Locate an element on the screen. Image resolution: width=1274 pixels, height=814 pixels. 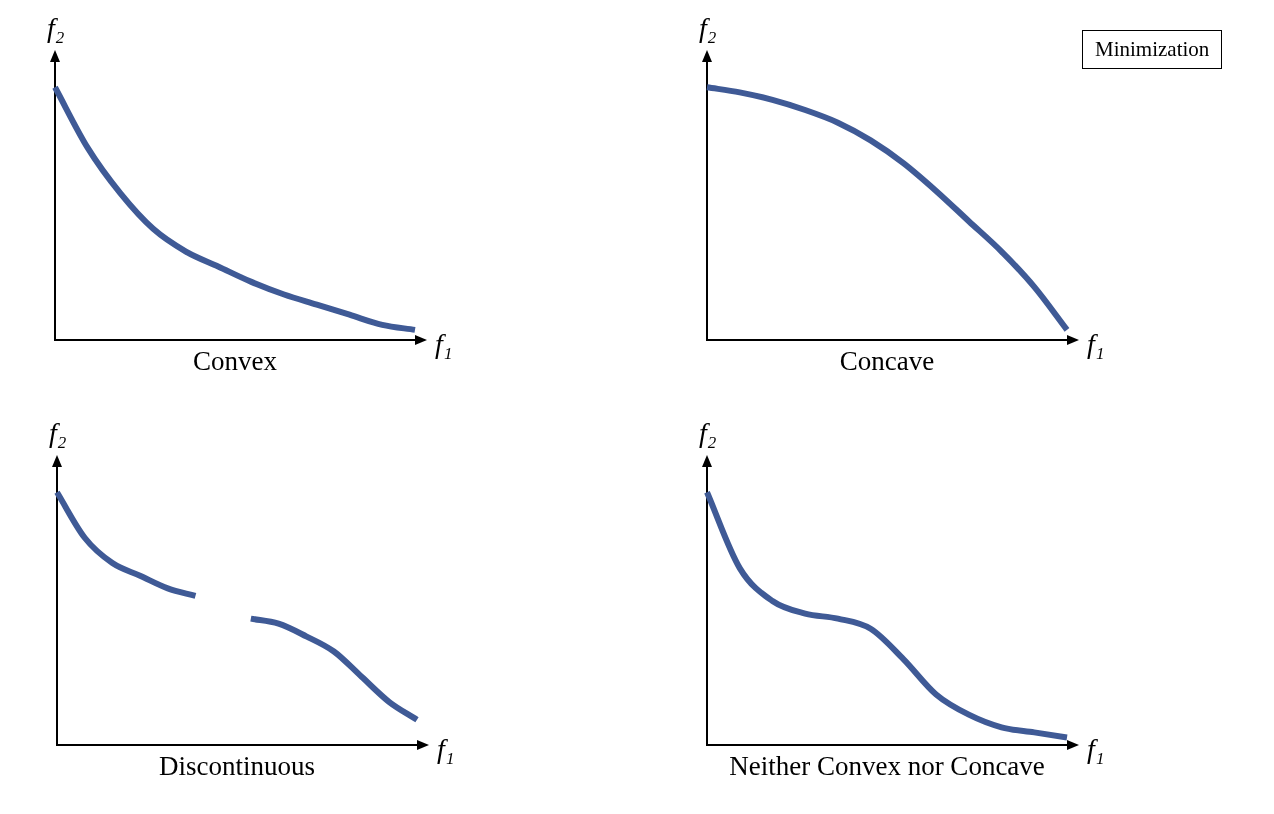
text: Concave is located at coordinates (887, 361).